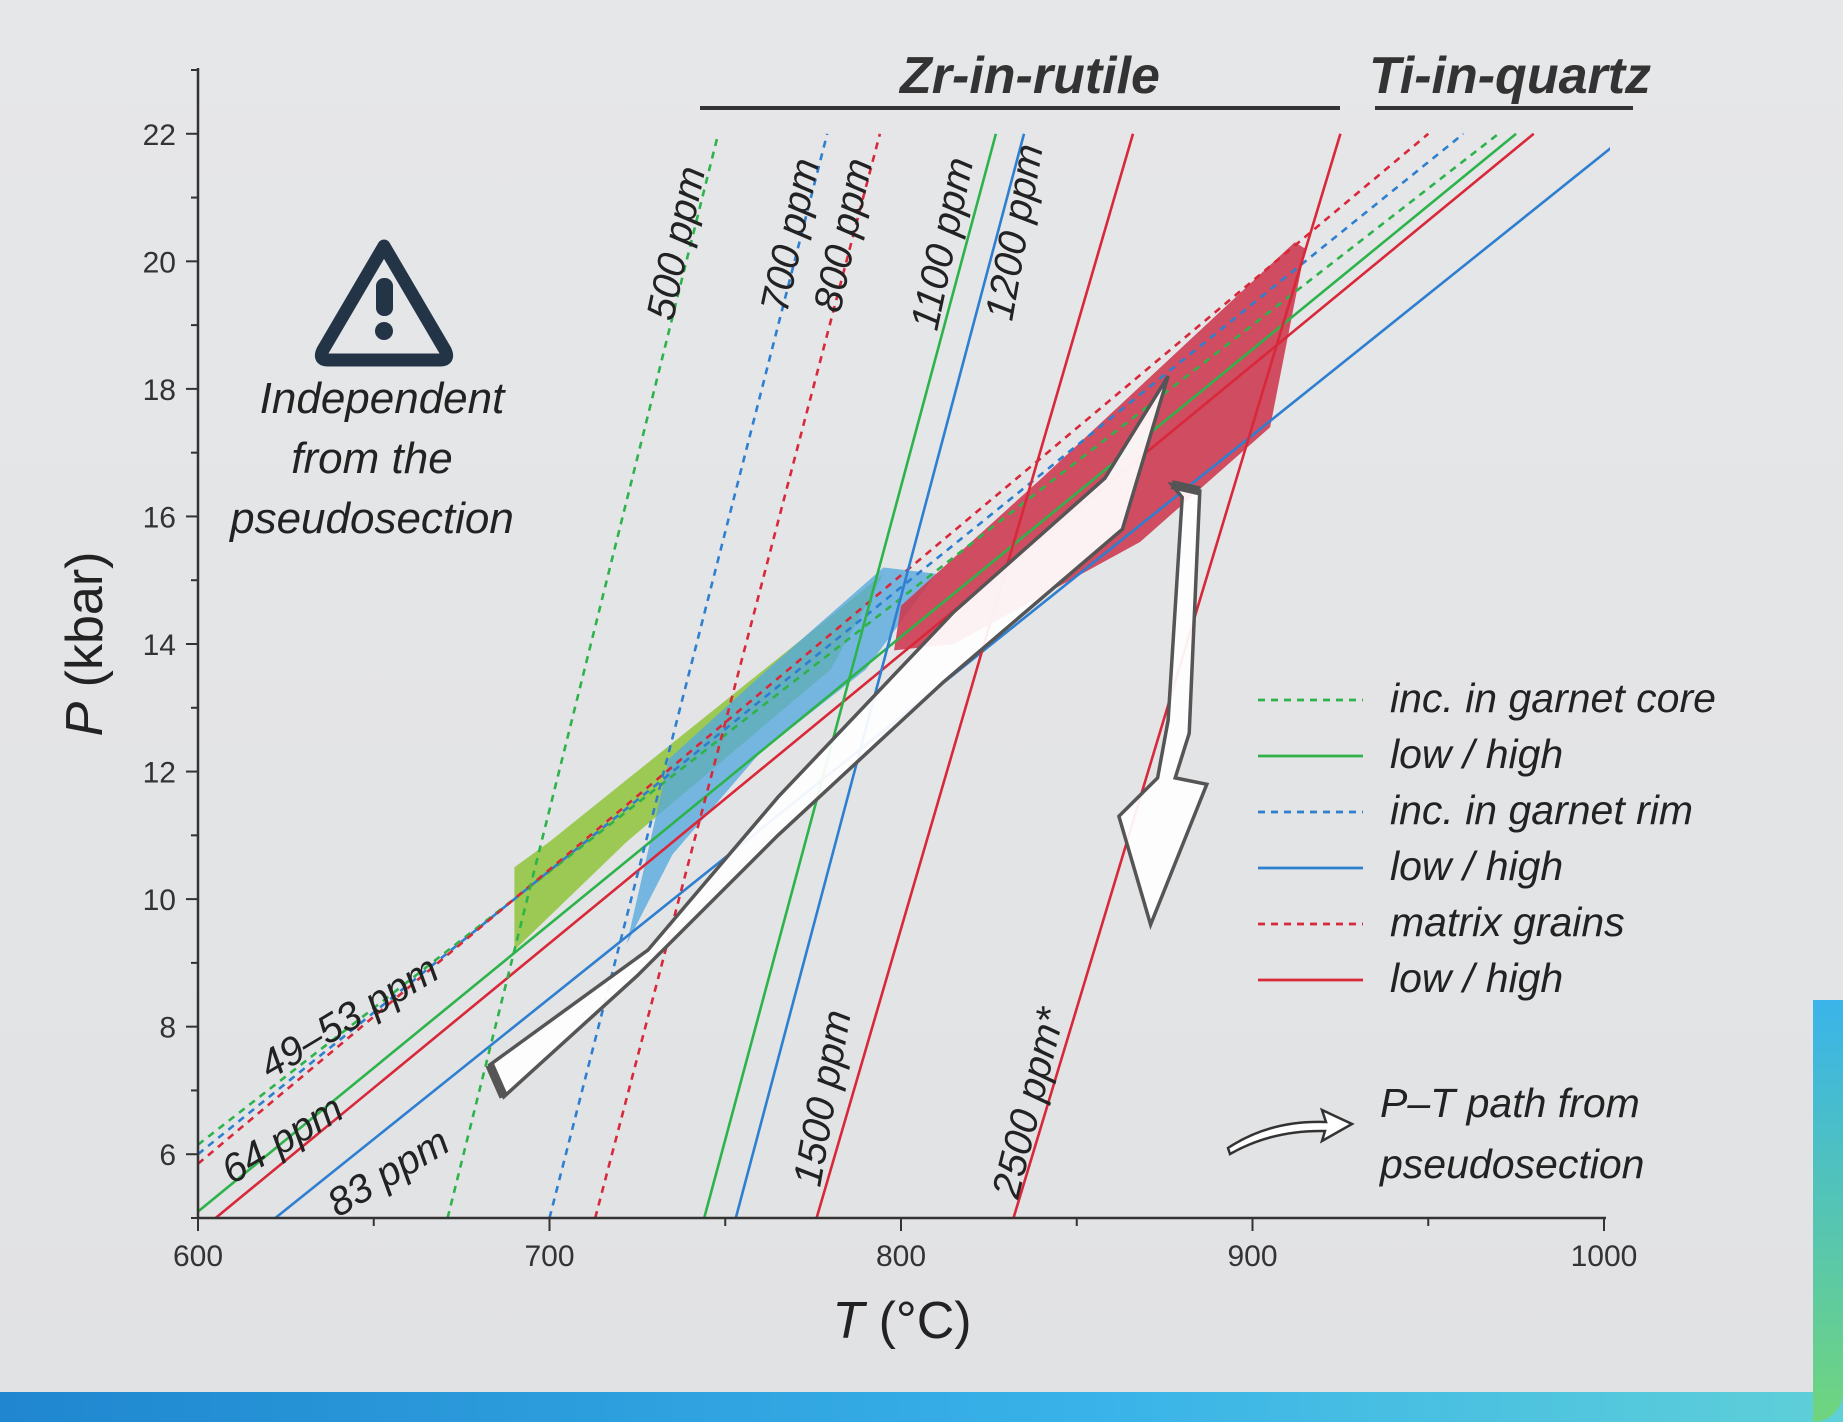 The image size is (1843, 1422). Describe the element at coordinates (384, 303) in the screenshot. I see `warning-icon` at that location.